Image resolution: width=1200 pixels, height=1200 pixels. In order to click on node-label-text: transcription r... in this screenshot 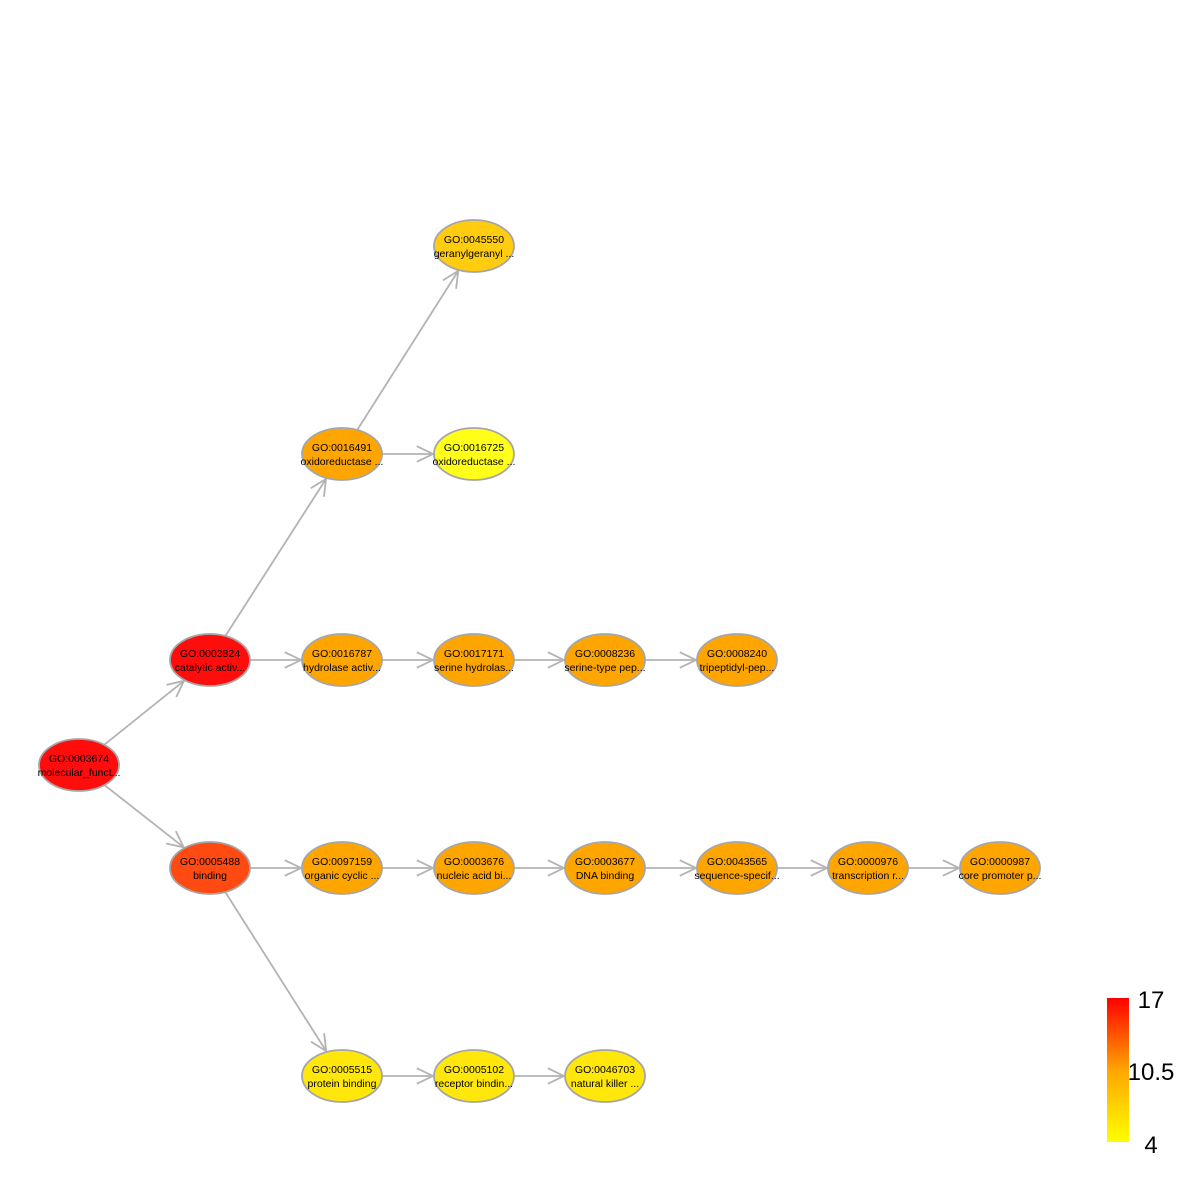, I will do `click(868, 876)`.